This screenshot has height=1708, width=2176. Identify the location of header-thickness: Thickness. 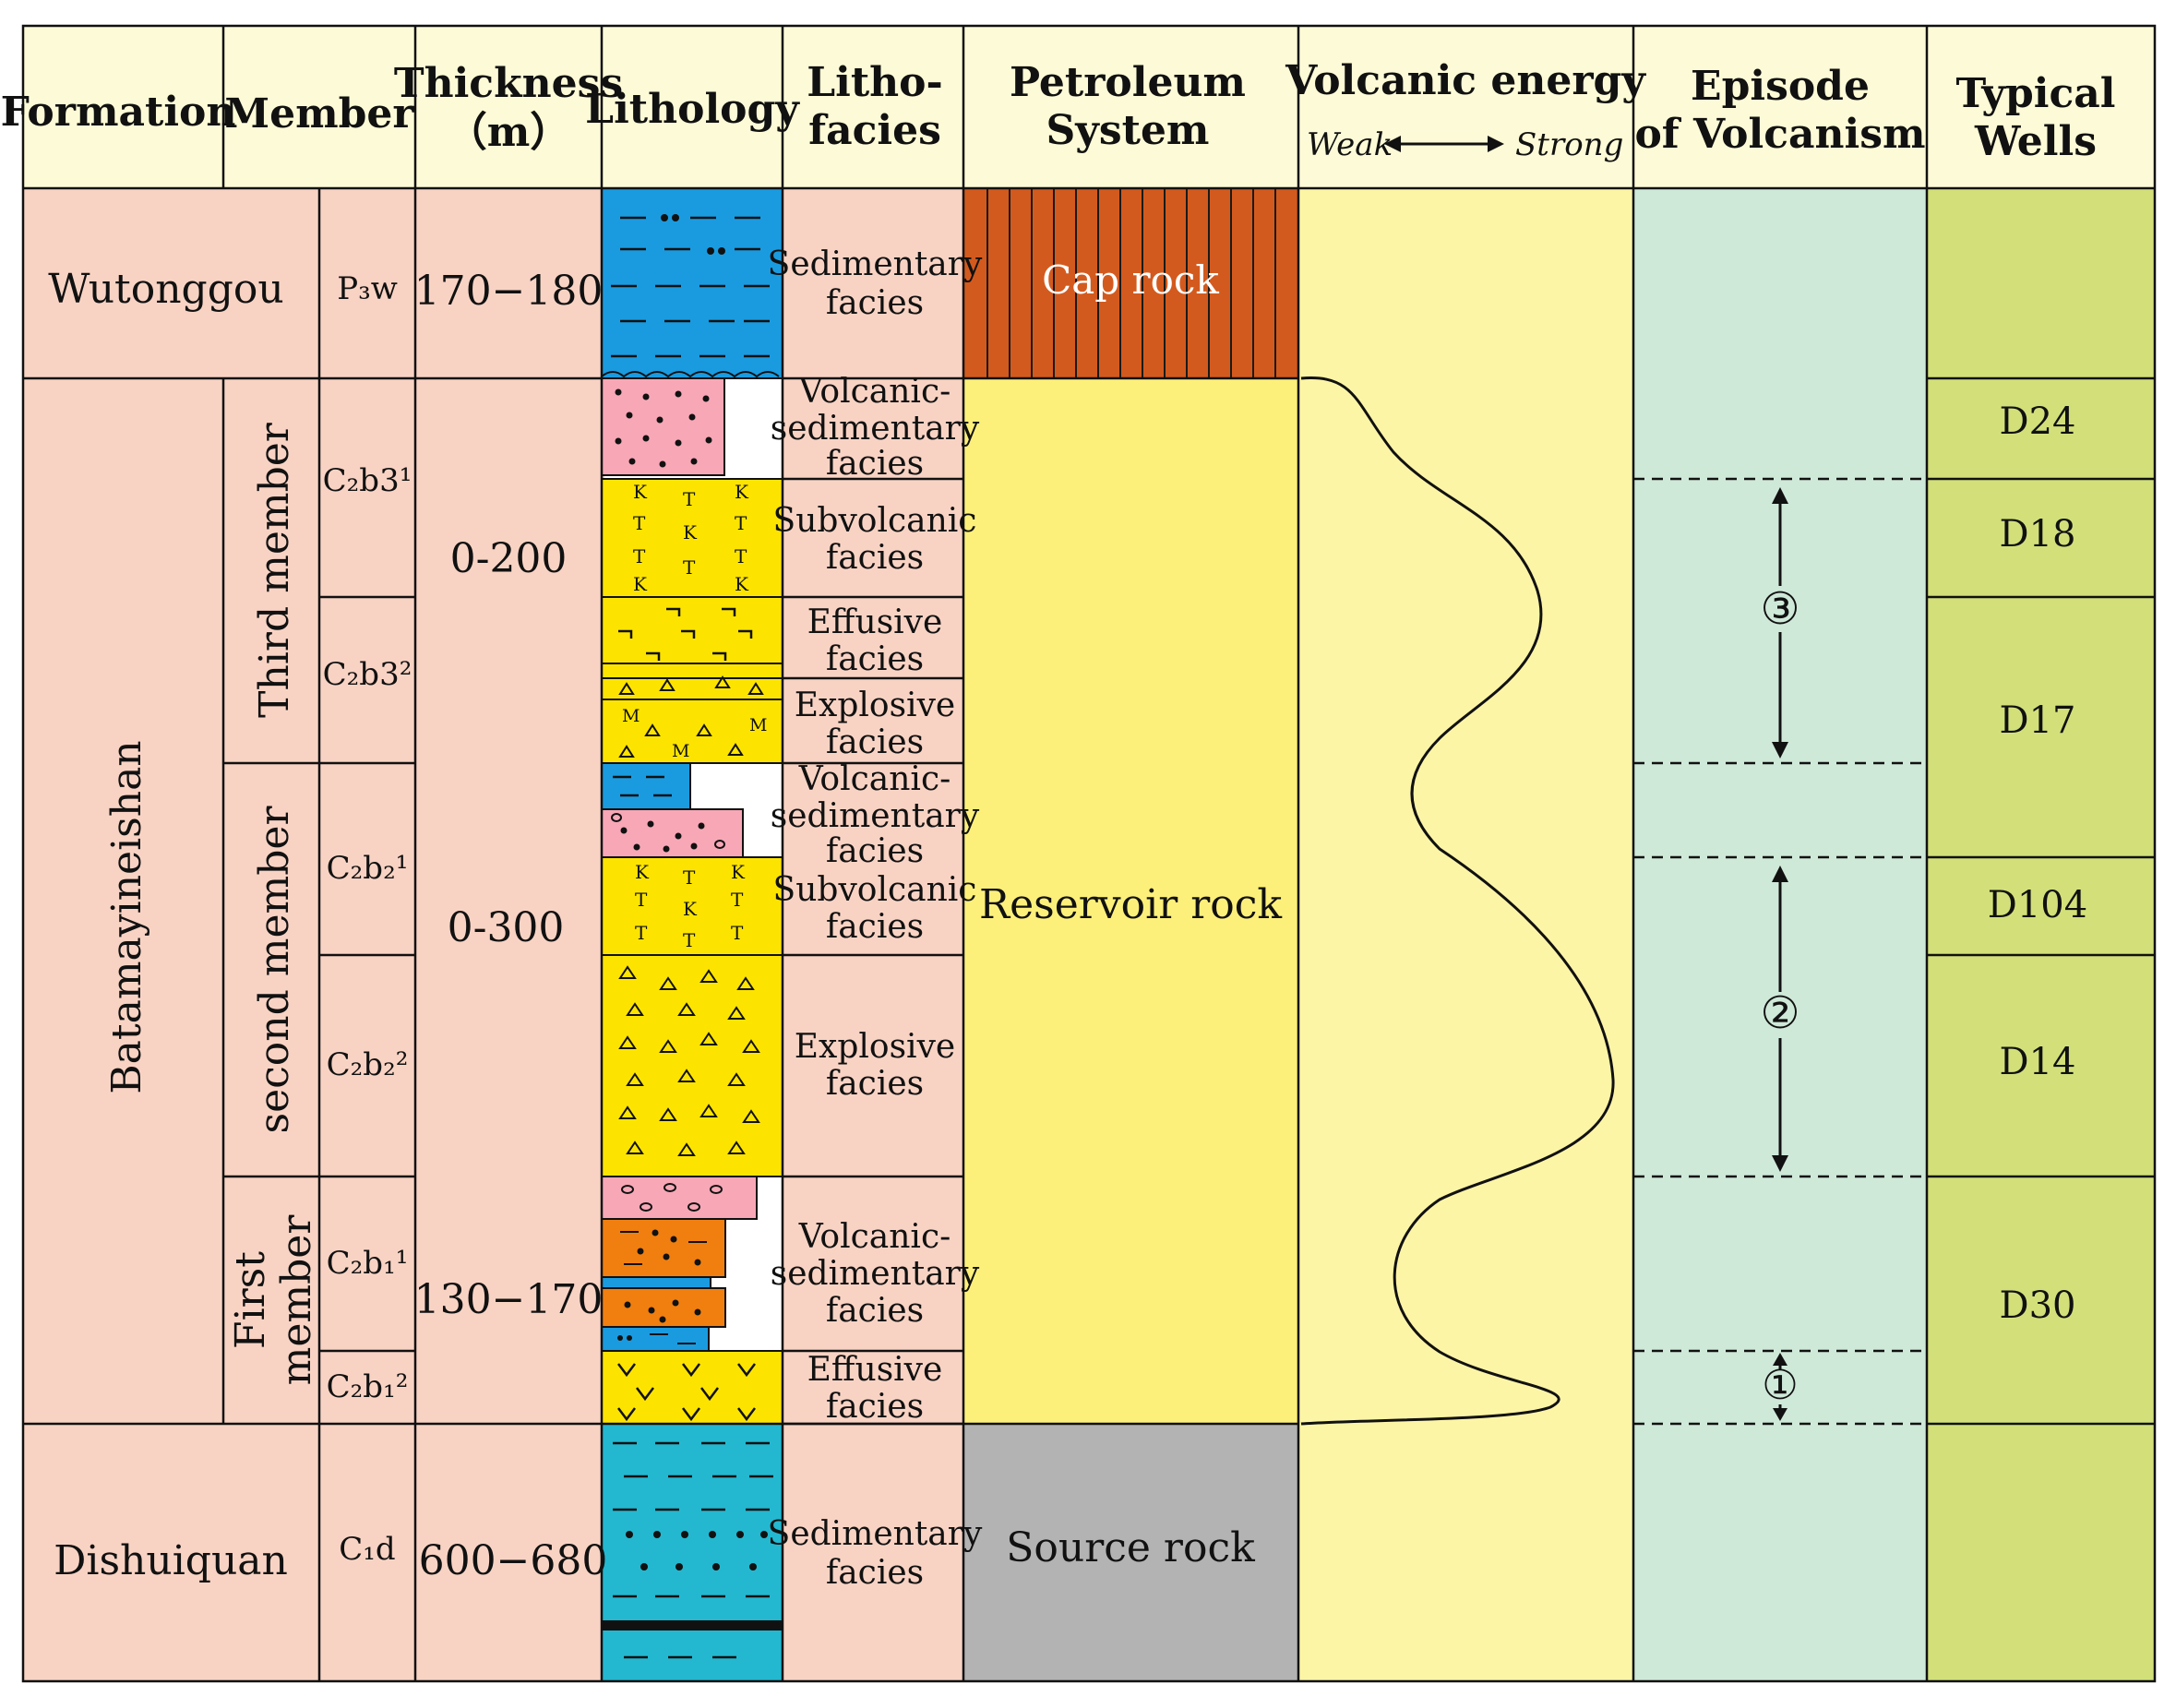
(508, 83).